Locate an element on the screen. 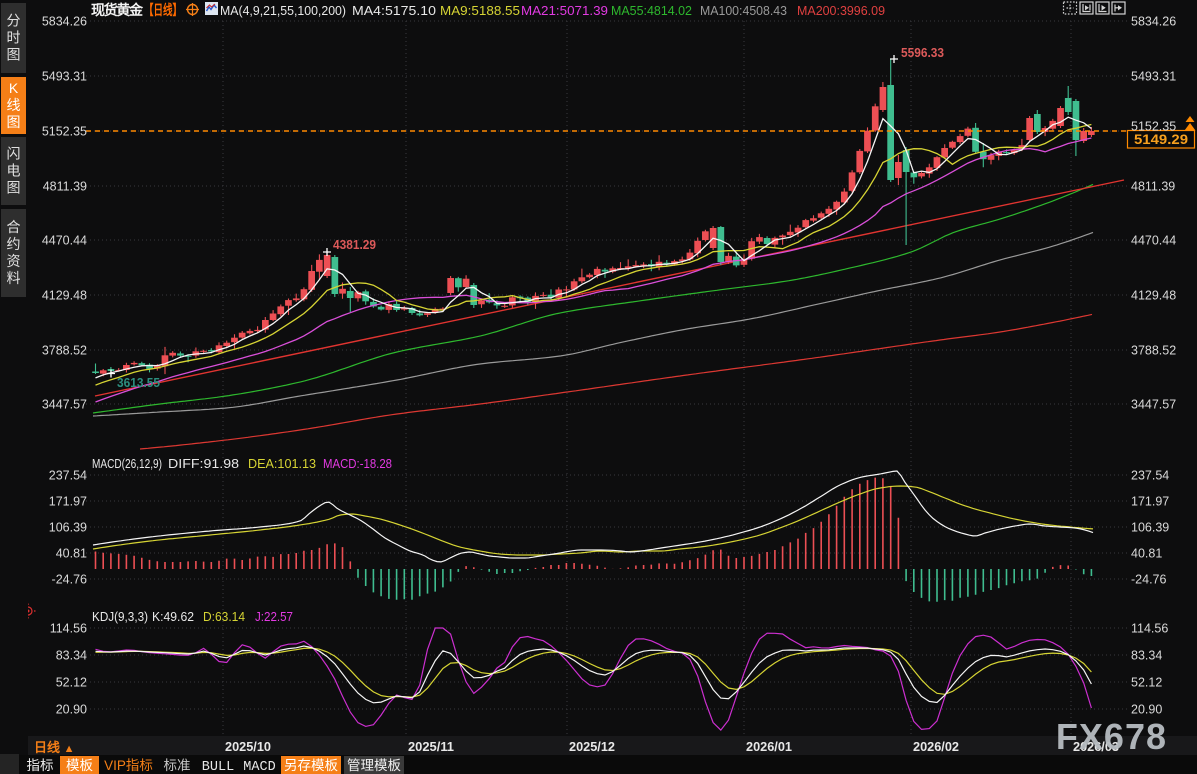 This screenshot has width=1197, height=774. svg-text: 2025/10 is located at coordinates (248, 746).